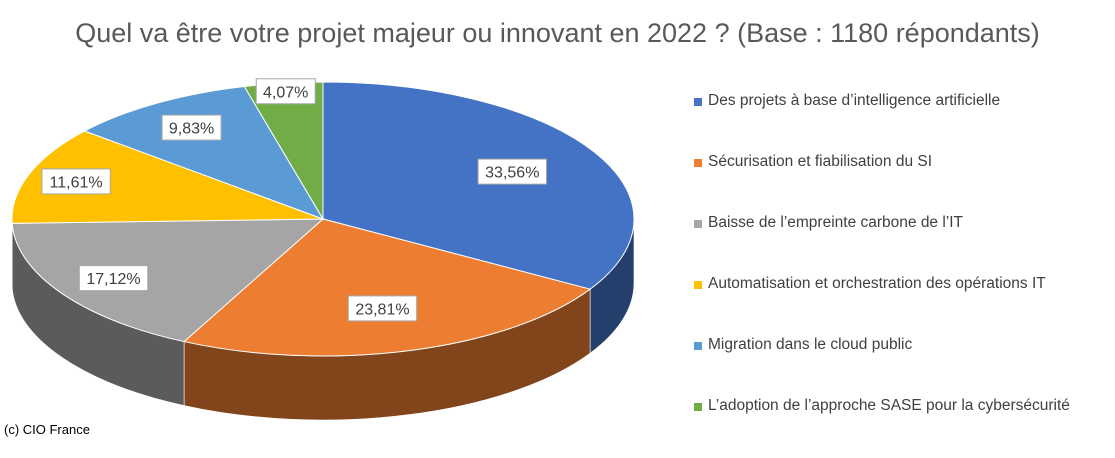  What do you see at coordinates (903, 366) in the screenshot?
I see `legend-item-migration-dans-le-cloud-public: Migration dans le cloud public` at bounding box center [903, 366].